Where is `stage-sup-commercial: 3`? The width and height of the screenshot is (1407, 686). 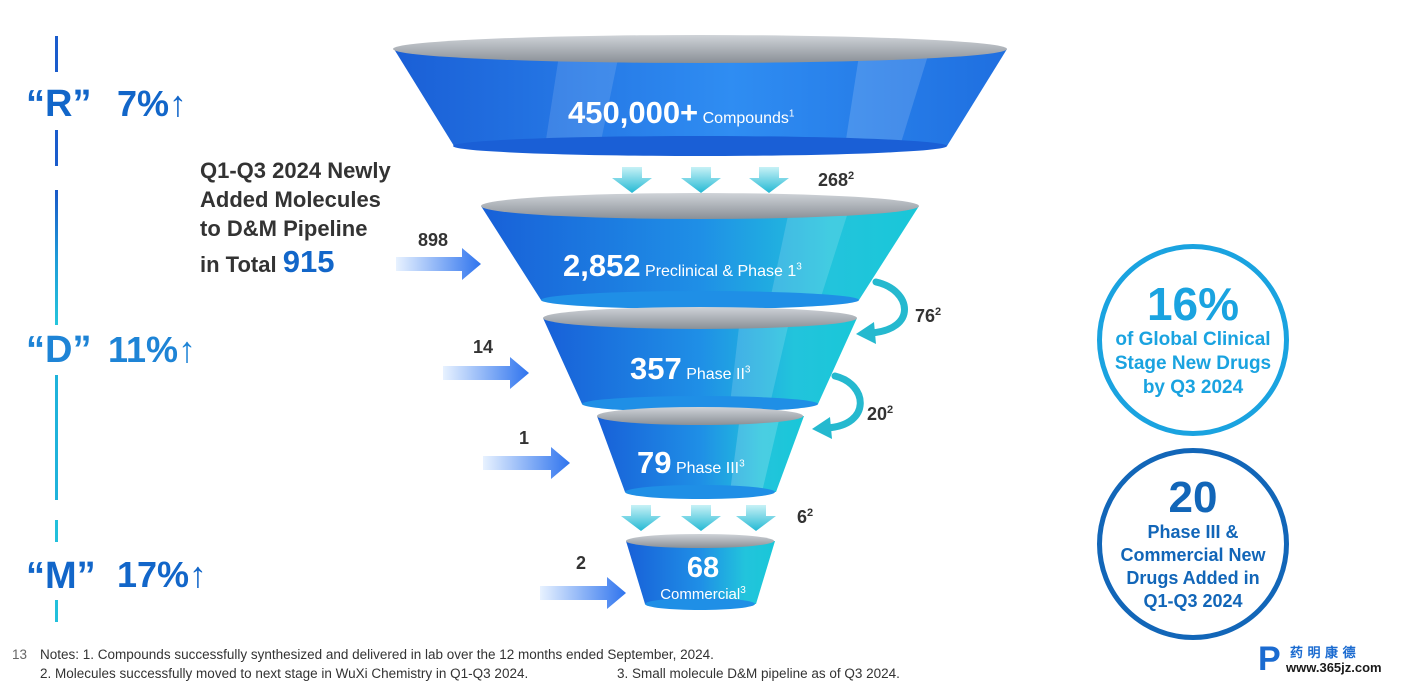 stage-sup-commercial: 3 is located at coordinates (743, 590).